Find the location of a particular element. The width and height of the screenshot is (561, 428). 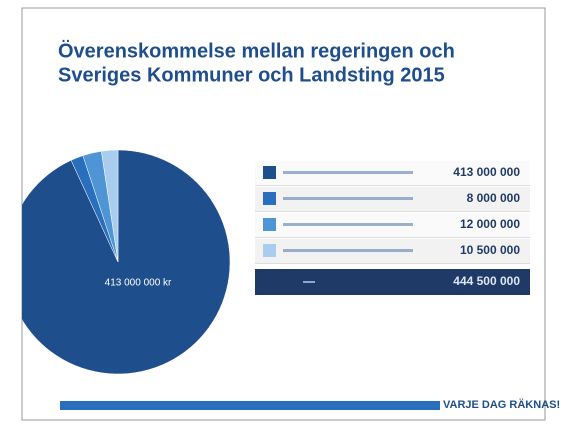

pie-slice is located at coordinates (110, 206).